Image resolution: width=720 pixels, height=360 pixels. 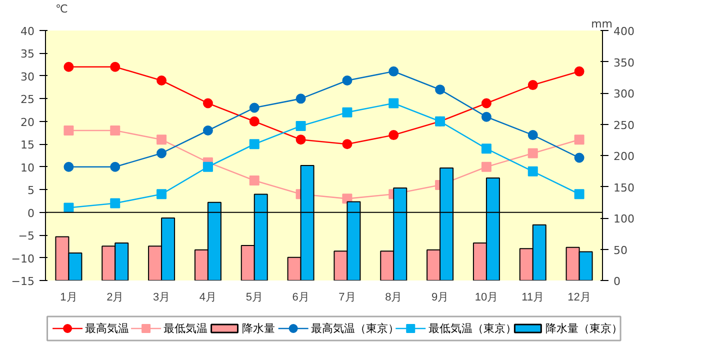 What do you see at coordinates (208, 298) in the screenshot?
I see `x-tick-label: 4月` at bounding box center [208, 298].